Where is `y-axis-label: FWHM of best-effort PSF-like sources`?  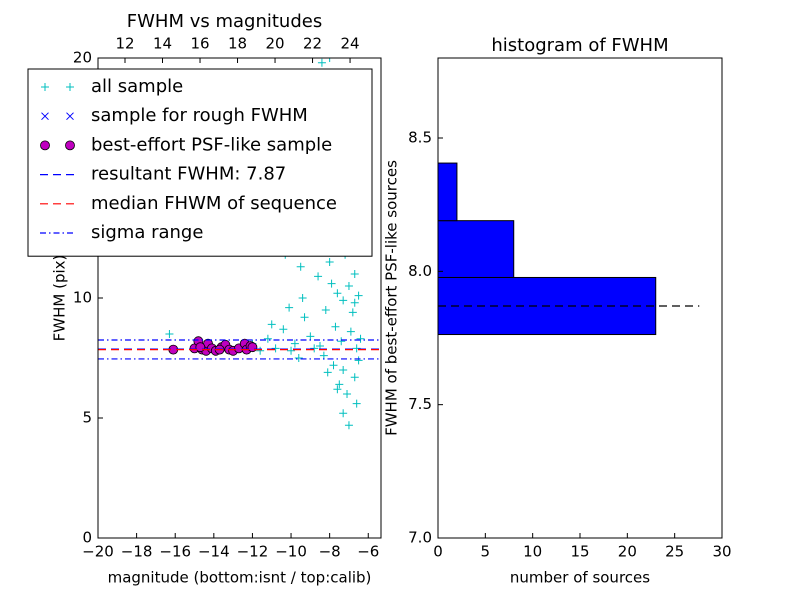
y-axis-label: FWHM of best-effort PSF-like sources is located at coordinates (392, 298).